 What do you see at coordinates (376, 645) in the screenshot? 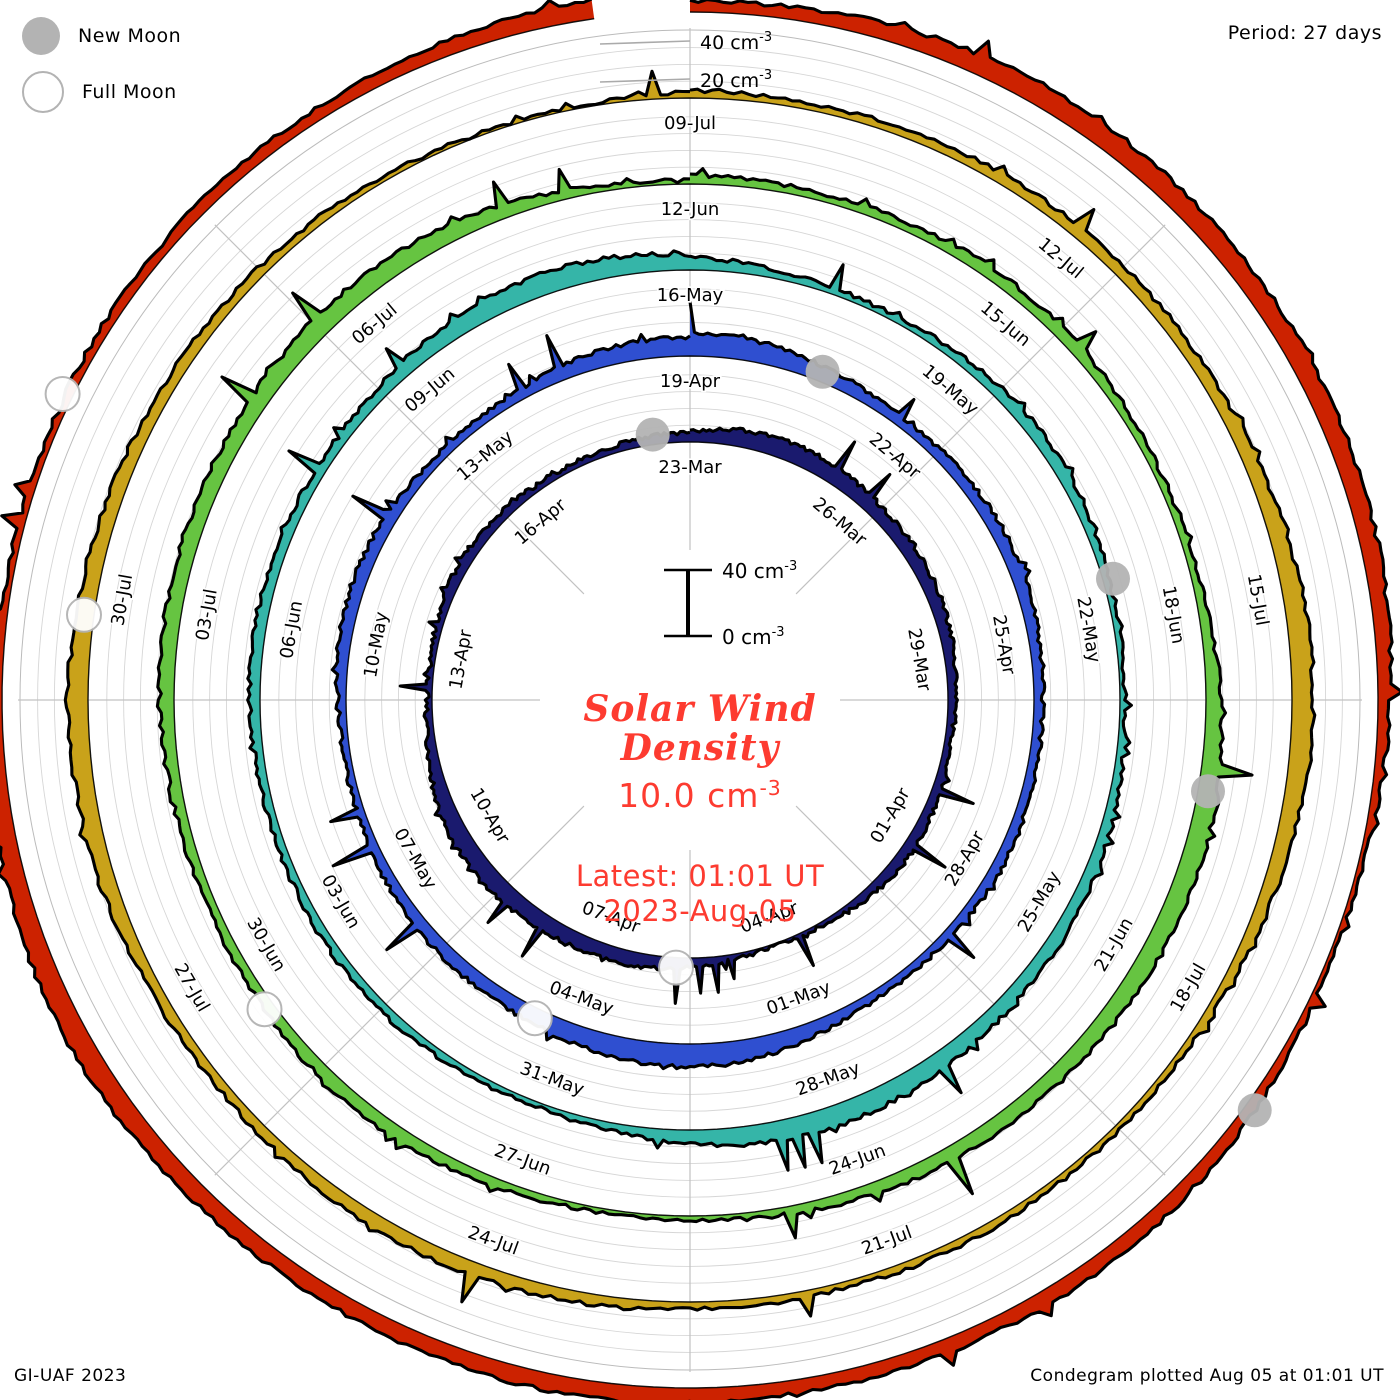
I see `date-label-10-May: 10-May` at bounding box center [376, 645].